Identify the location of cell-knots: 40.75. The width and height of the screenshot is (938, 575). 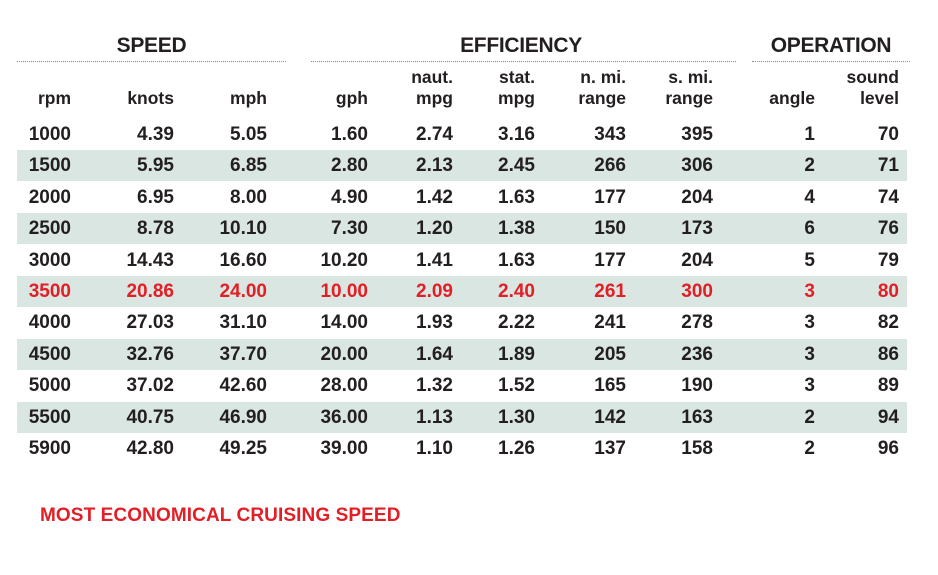
(150, 417).